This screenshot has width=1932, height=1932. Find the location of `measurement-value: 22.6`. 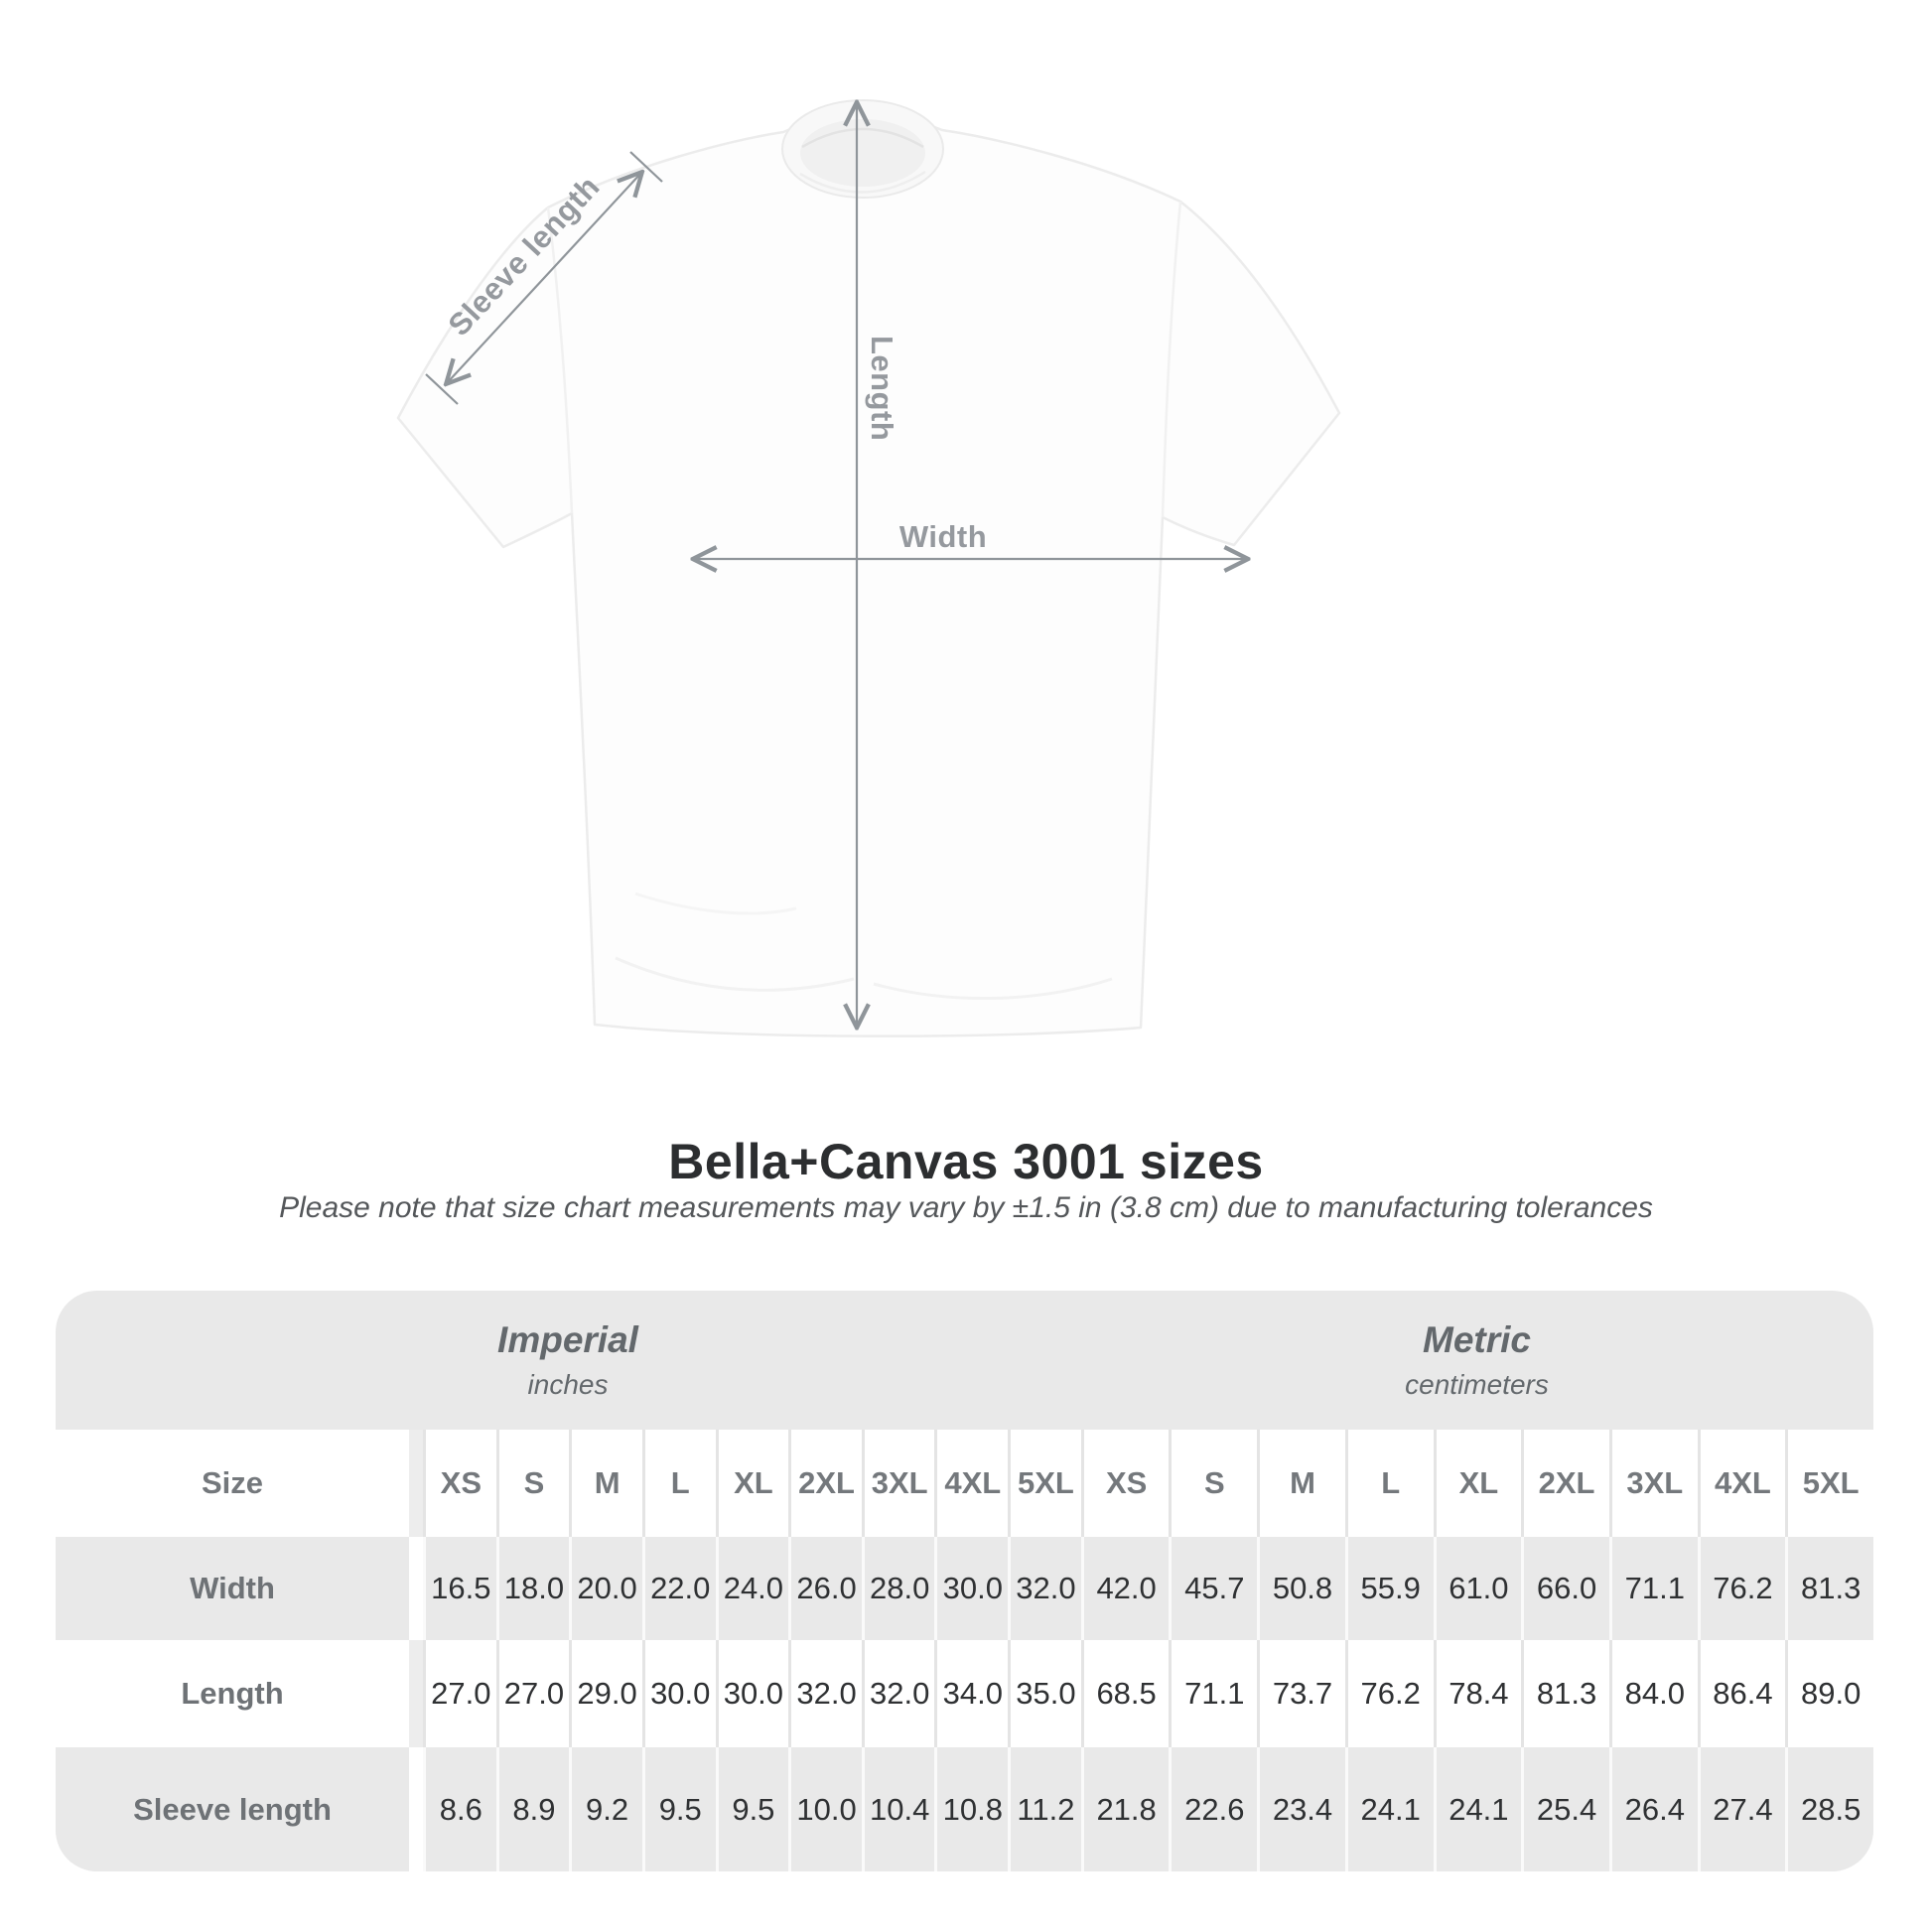

measurement-value: 22.6 is located at coordinates (1213, 1809).